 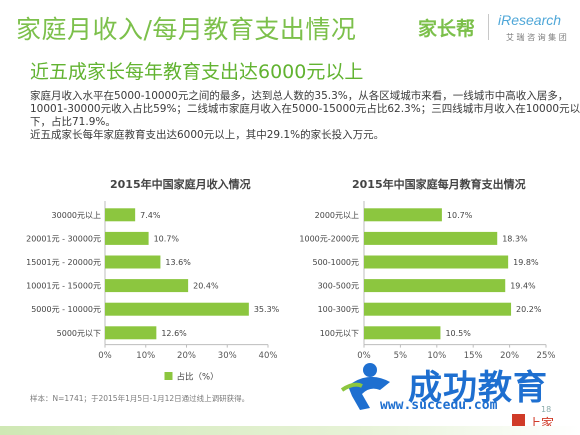 What do you see at coordinates (335, 262) in the screenshot?
I see `spending-category-label: 500-1000元` at bounding box center [335, 262].